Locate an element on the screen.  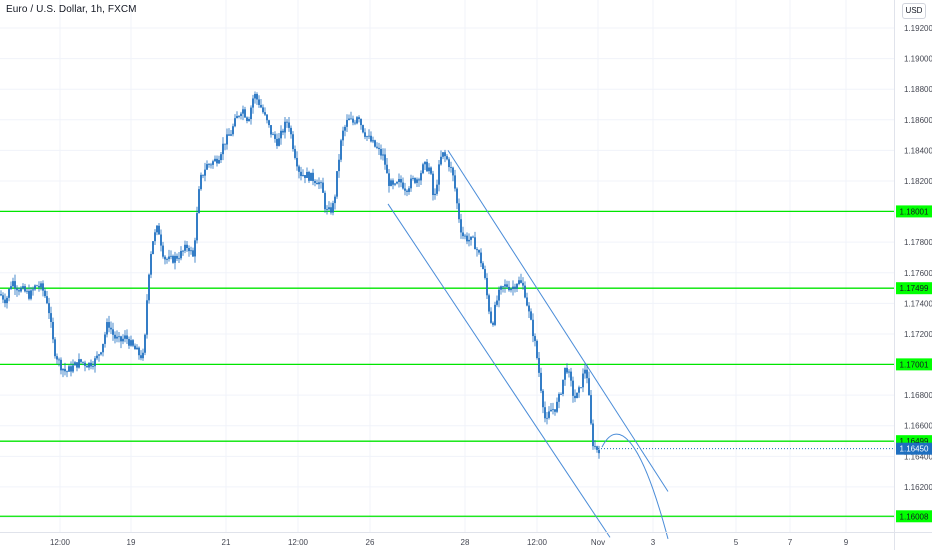
x-tick-label: 19 is located at coordinates (131, 542).